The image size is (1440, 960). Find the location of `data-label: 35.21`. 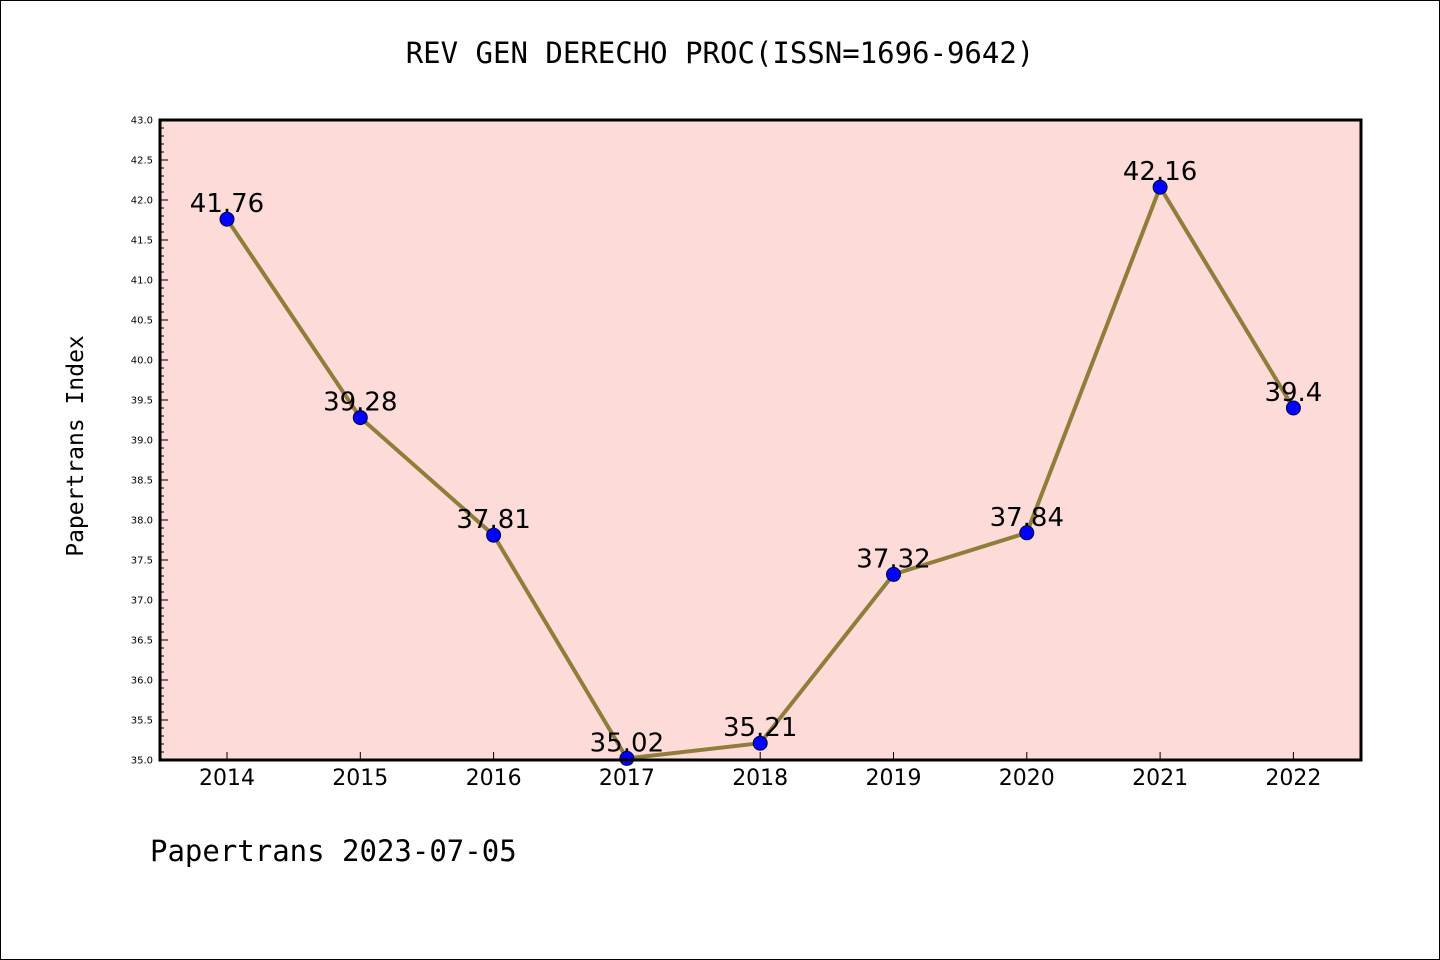

data-label: 35.21 is located at coordinates (760, 728).